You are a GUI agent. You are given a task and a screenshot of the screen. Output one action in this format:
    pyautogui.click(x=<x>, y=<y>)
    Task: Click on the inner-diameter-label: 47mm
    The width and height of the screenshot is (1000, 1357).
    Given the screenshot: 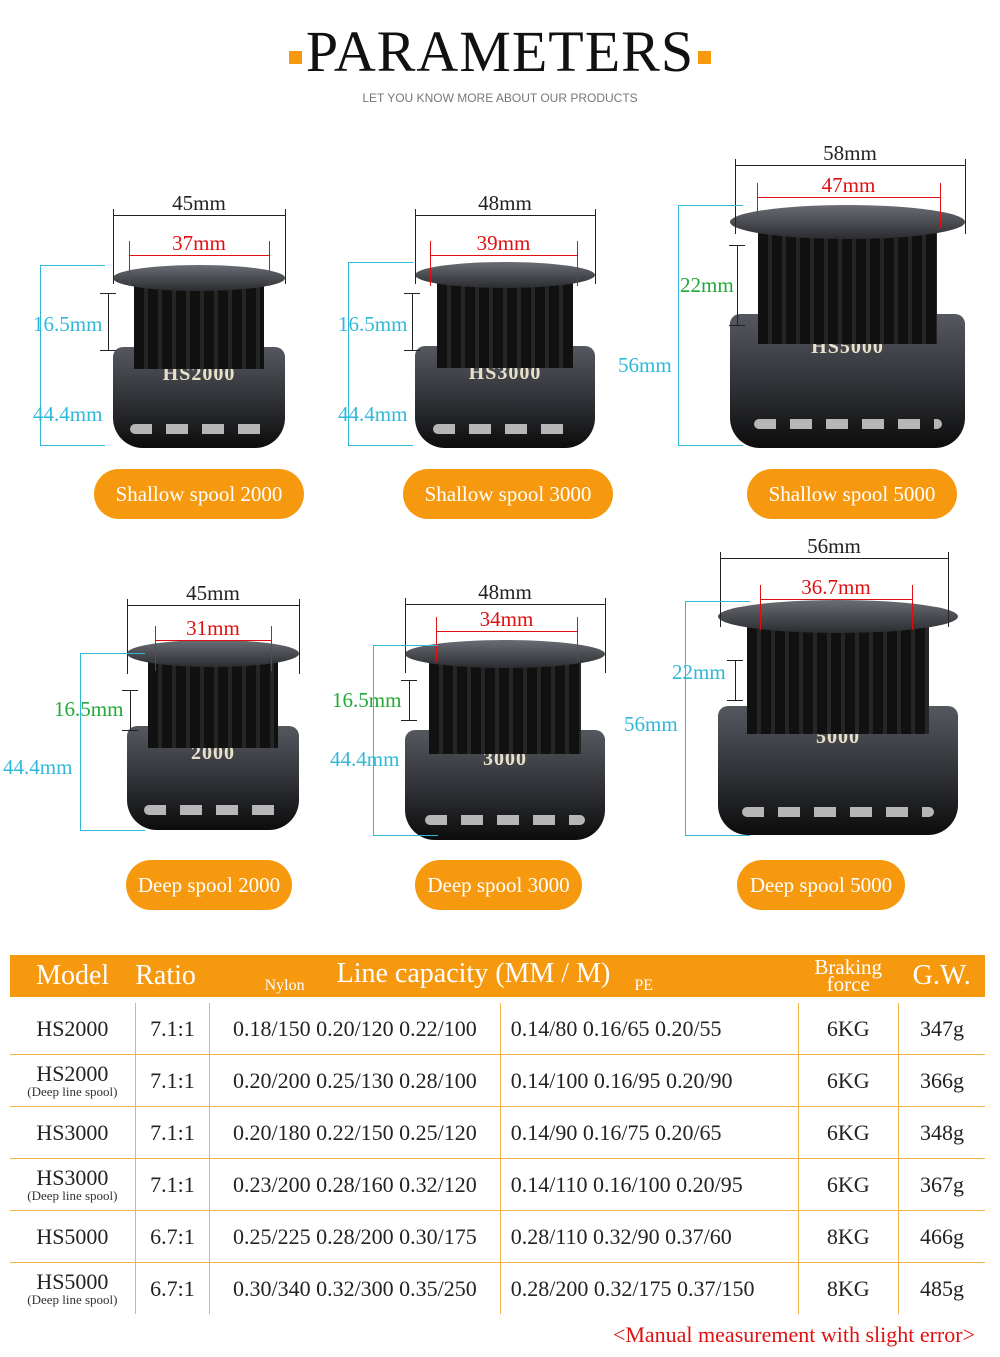 What is the action you would take?
    pyautogui.click(x=848, y=185)
    